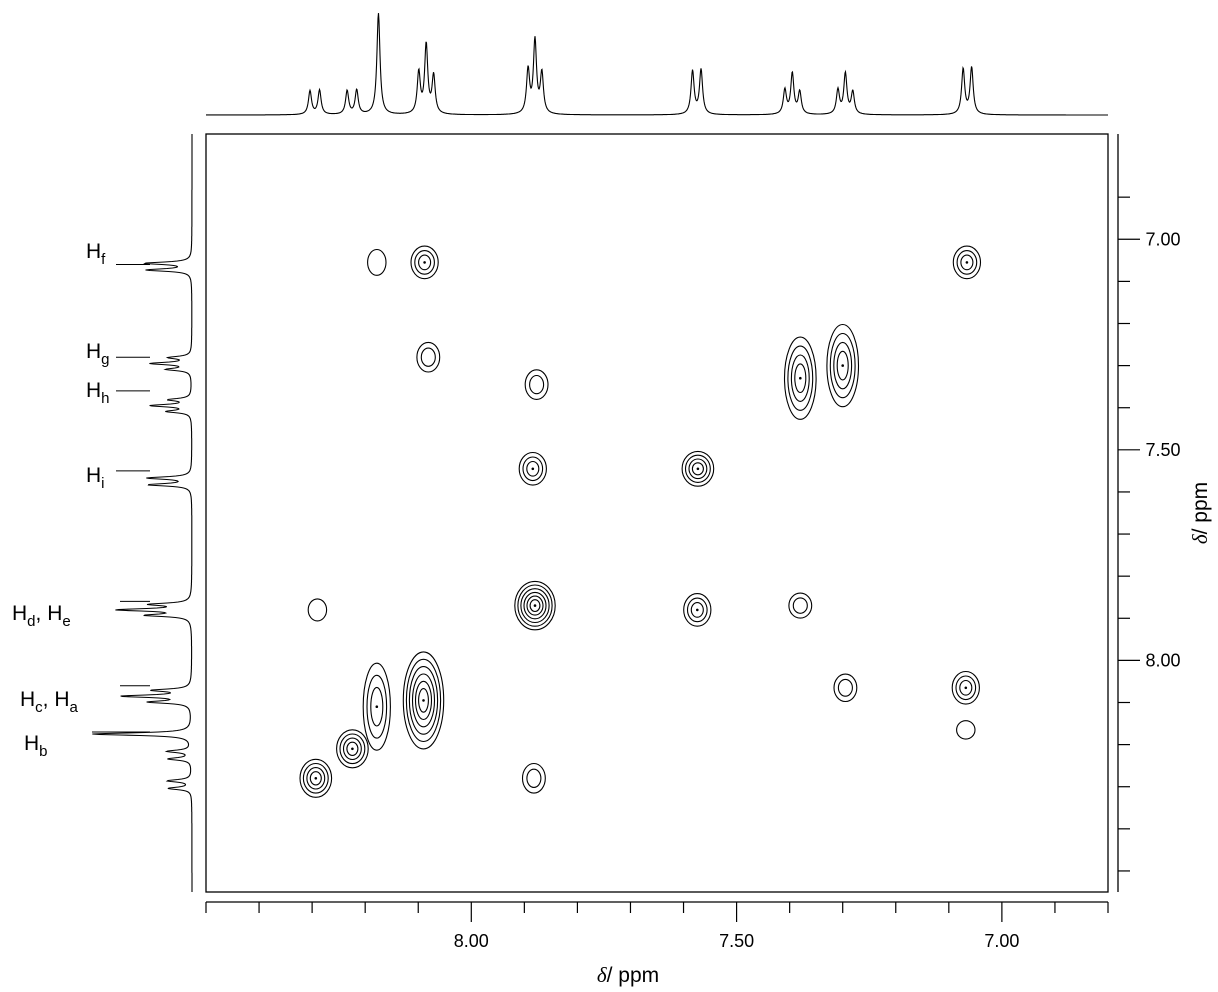 Image resolution: width=1218 pixels, height=992 pixels. I want to click on peak-label-hg: Hg, so click(98, 354).